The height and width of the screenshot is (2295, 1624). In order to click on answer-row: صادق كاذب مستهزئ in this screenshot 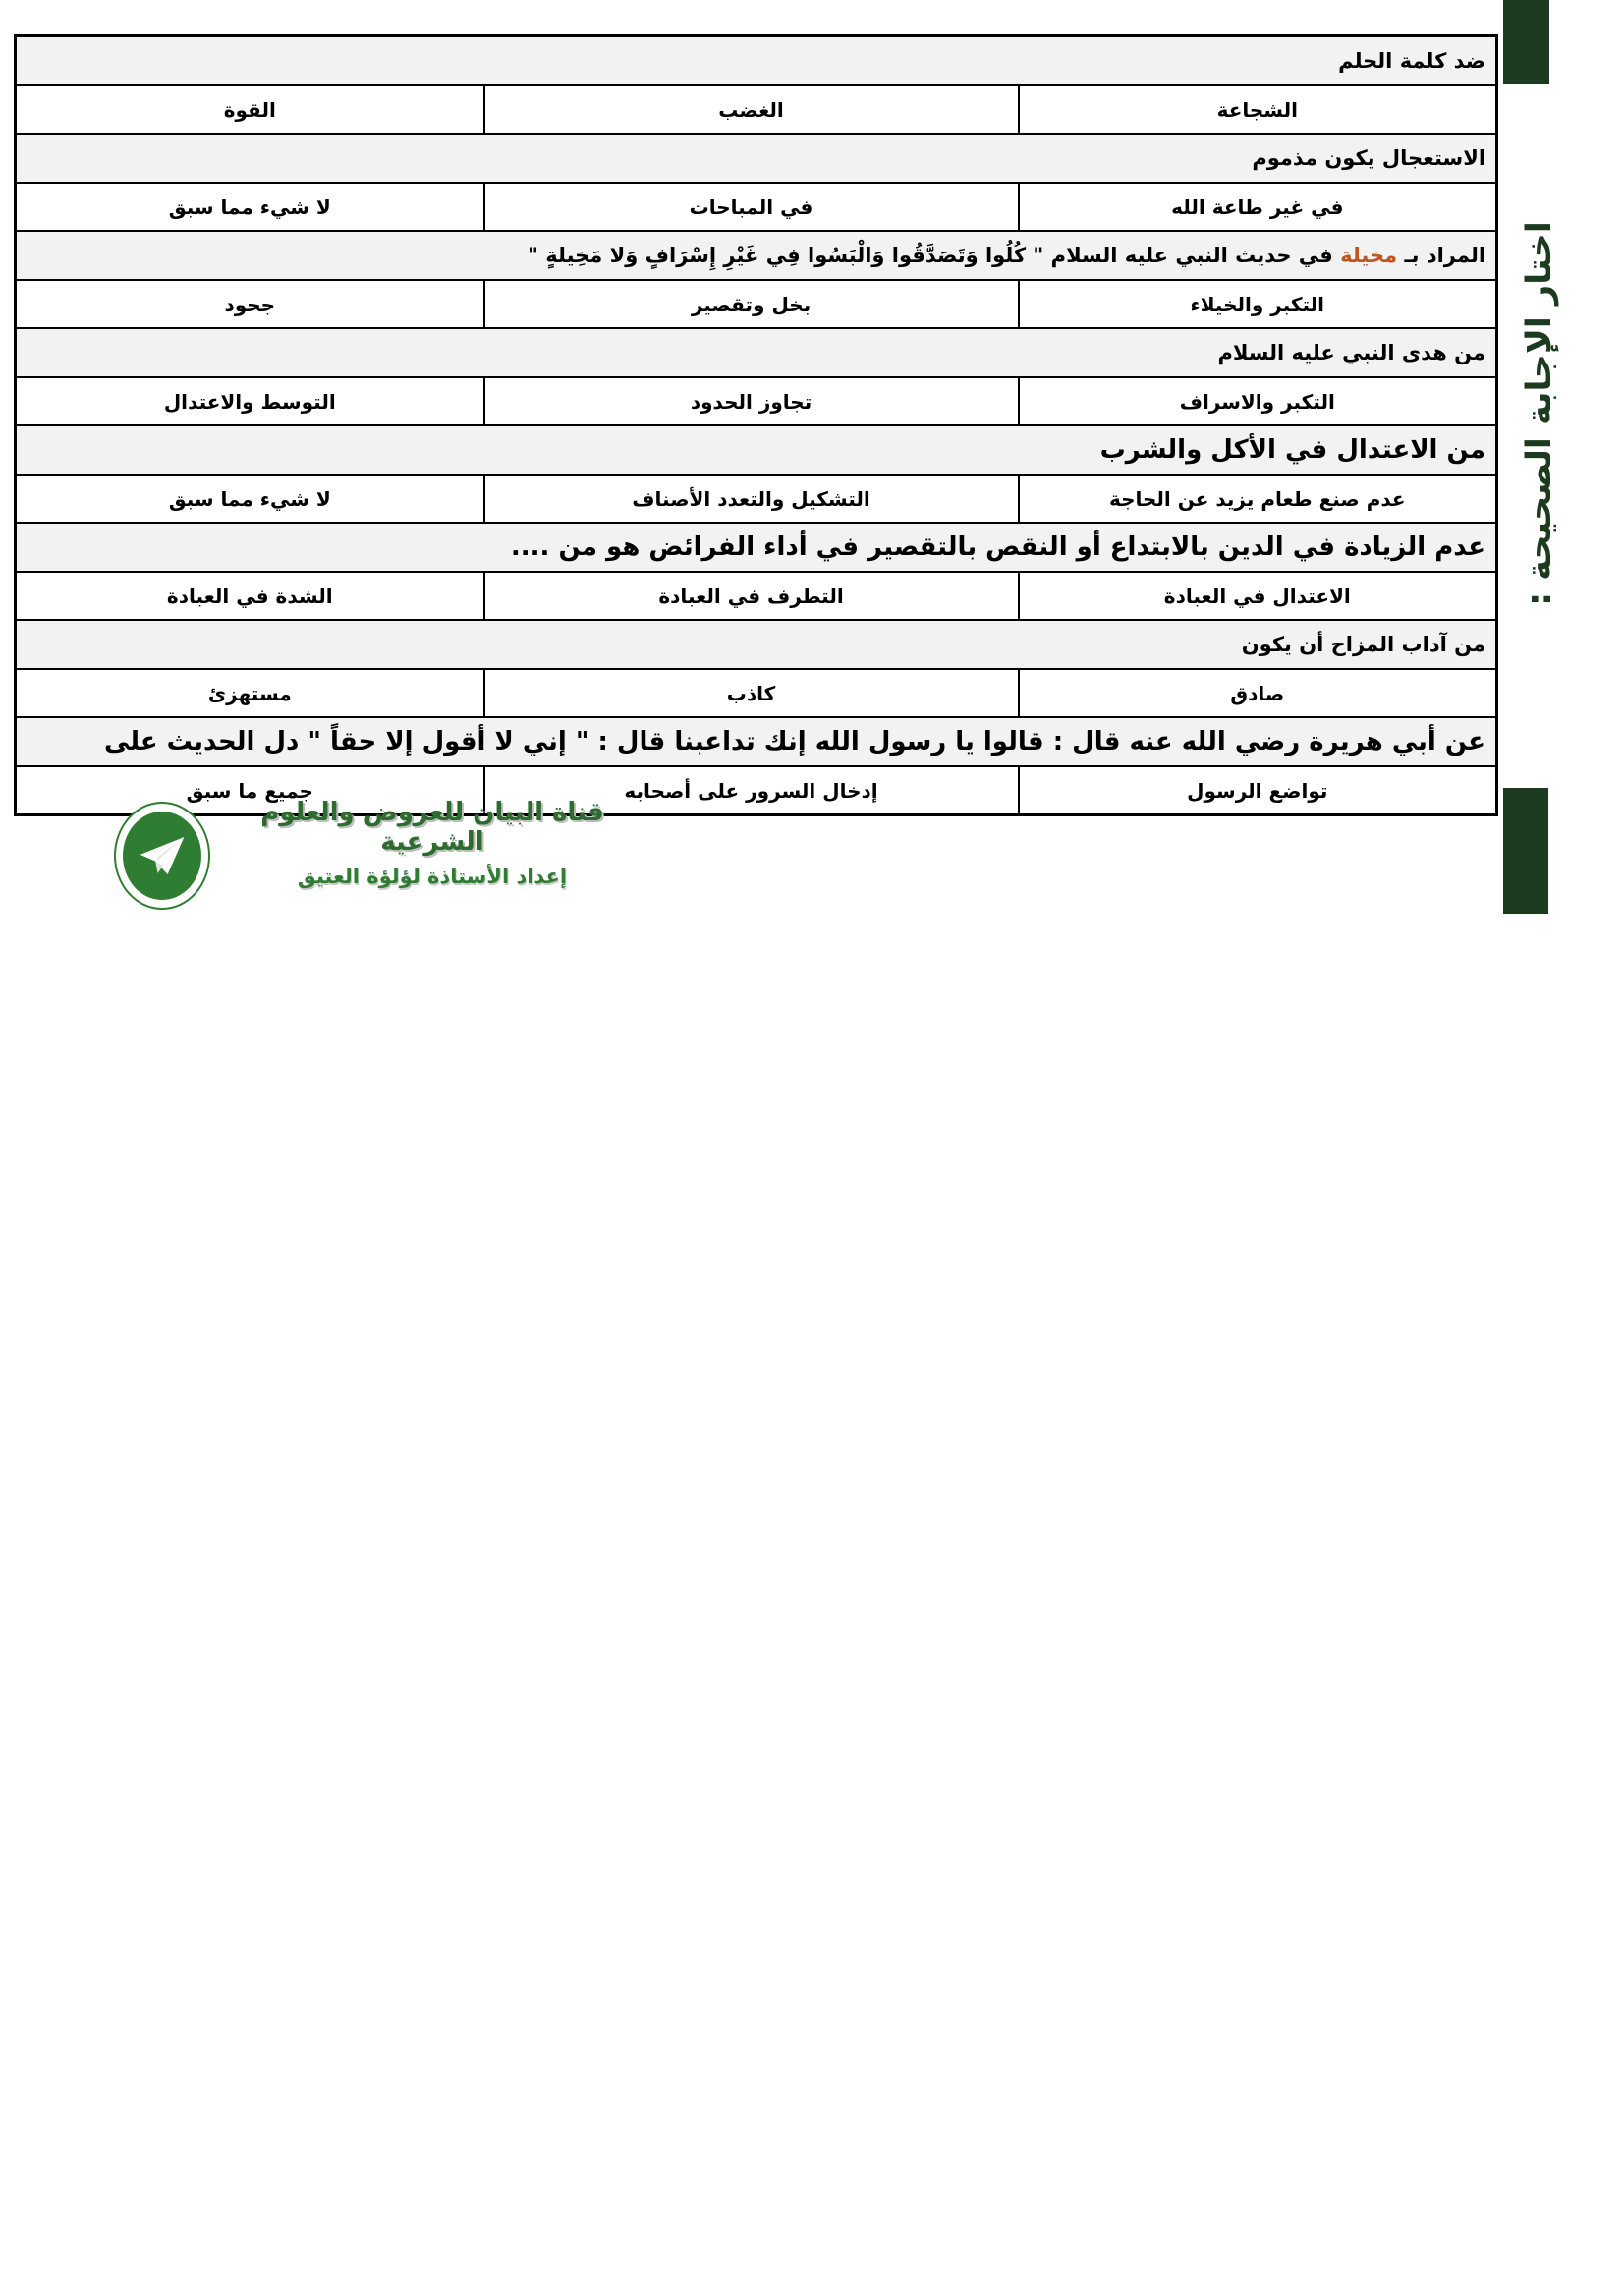, I will do `click(756, 693)`.